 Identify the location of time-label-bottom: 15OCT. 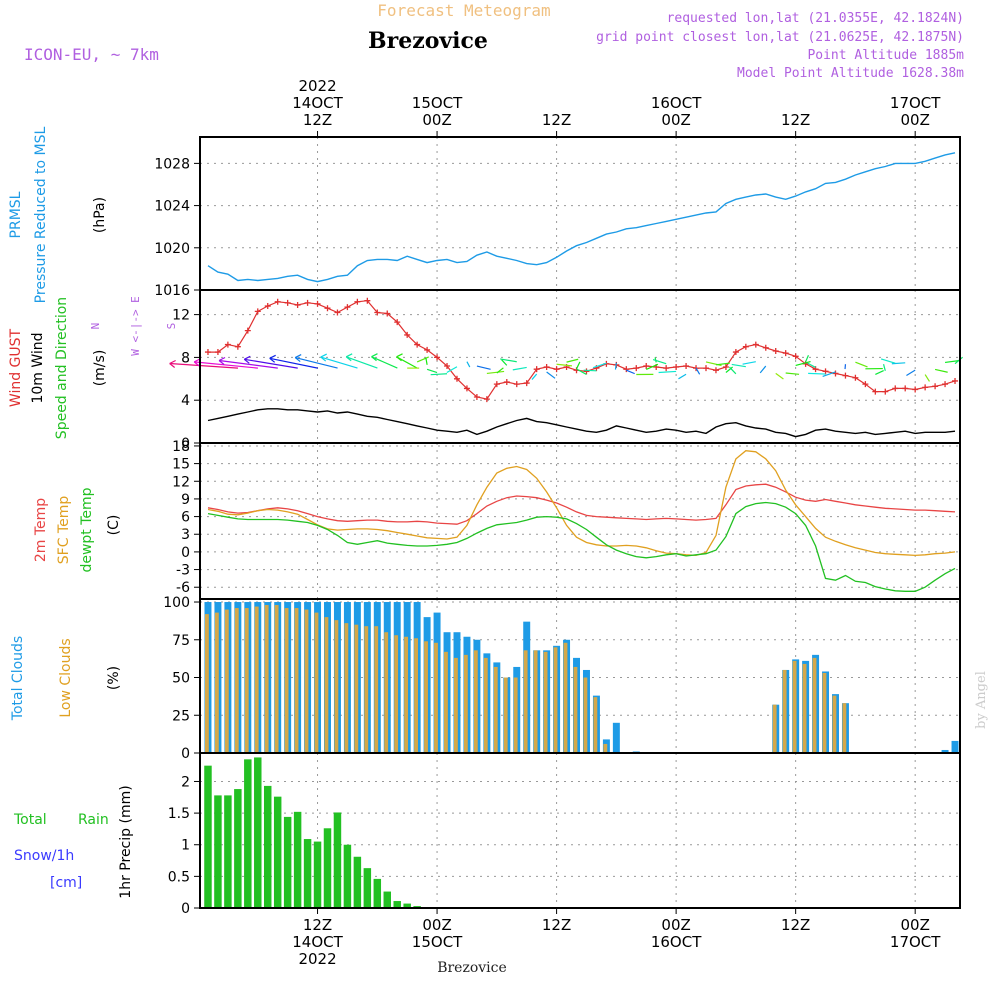
(437, 942).